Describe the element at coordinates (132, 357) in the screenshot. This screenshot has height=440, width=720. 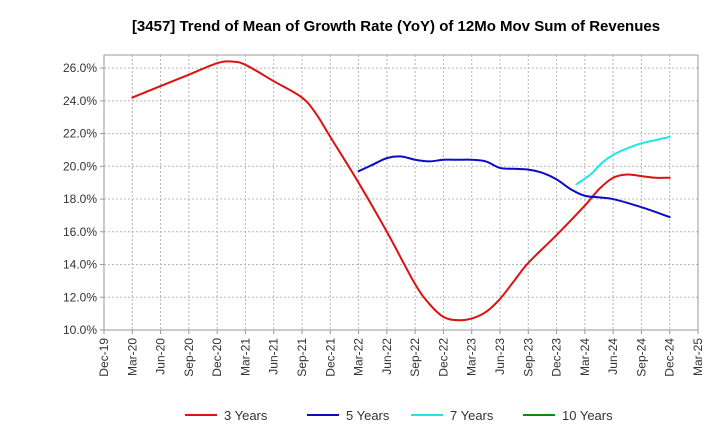
I see `x-tick-label: Mar-20` at that location.